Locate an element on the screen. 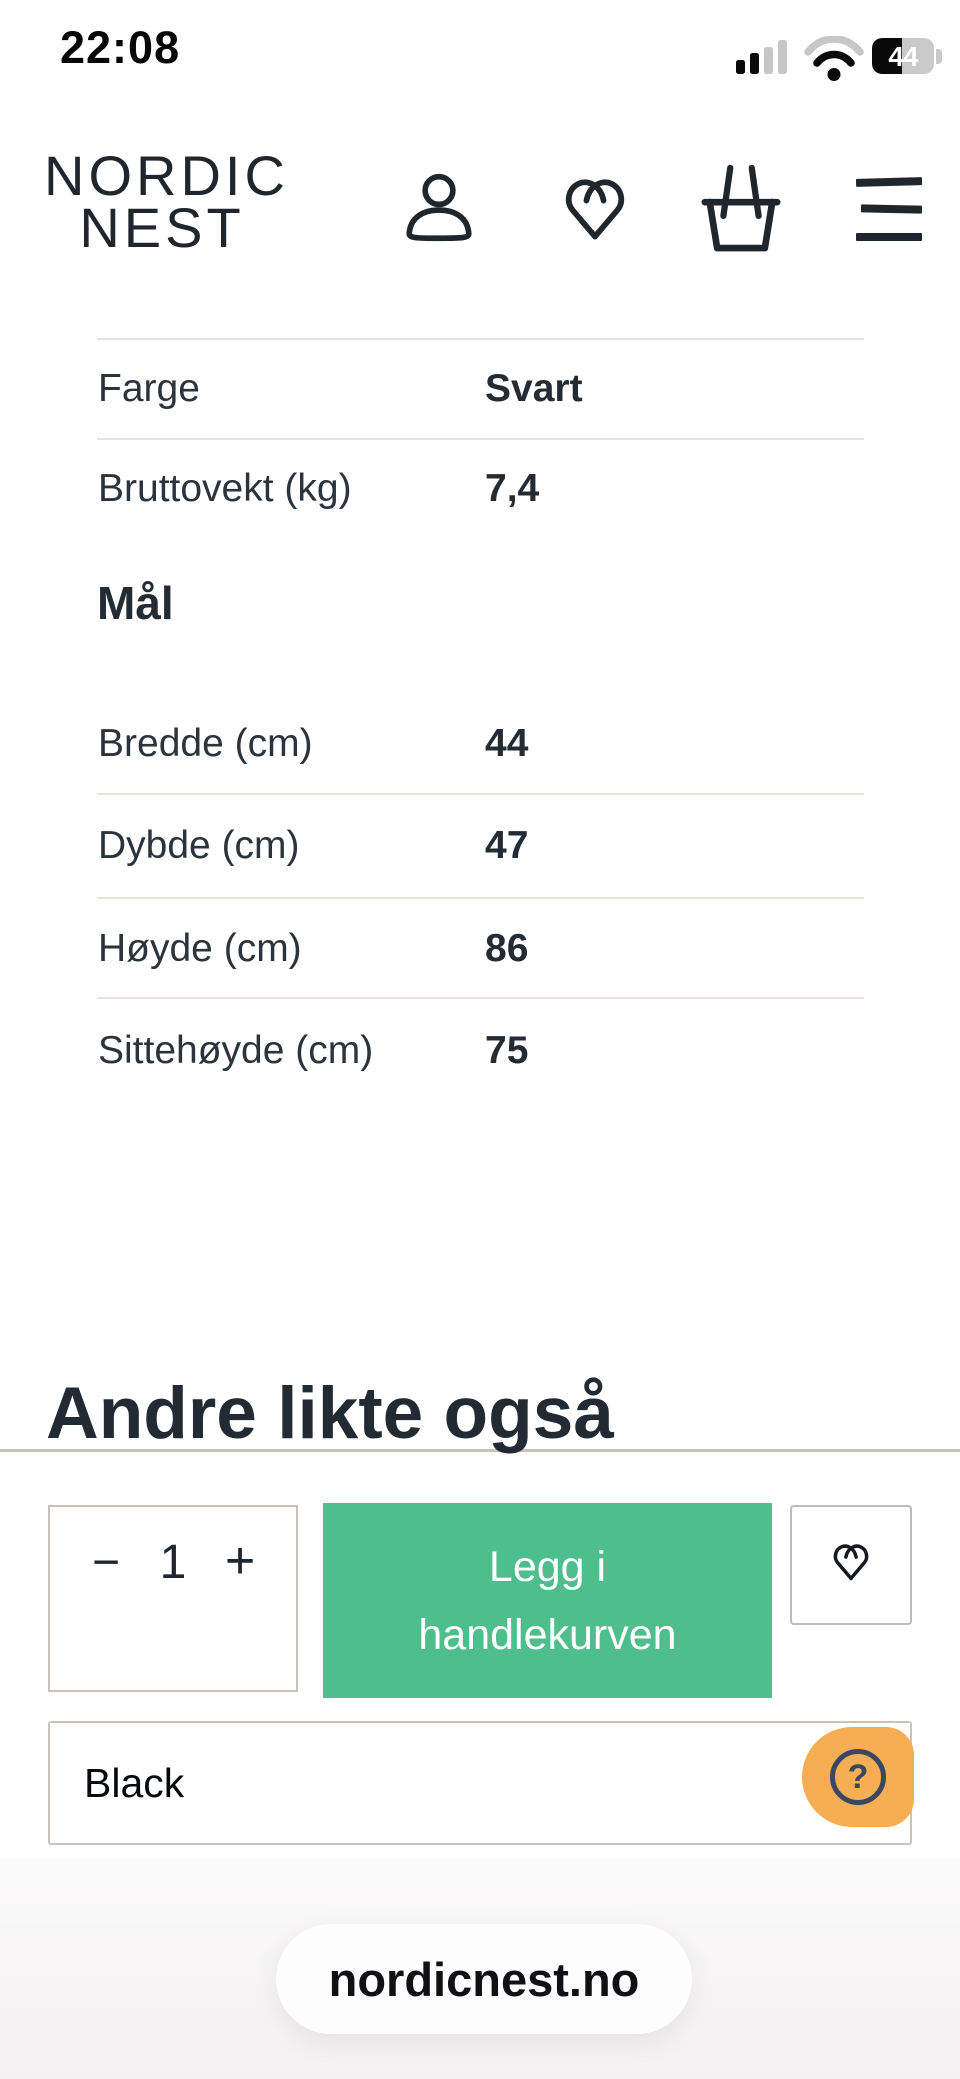 Image resolution: width=960 pixels, height=2079 pixels. battery-icon: 44 is located at coordinates (903, 56).